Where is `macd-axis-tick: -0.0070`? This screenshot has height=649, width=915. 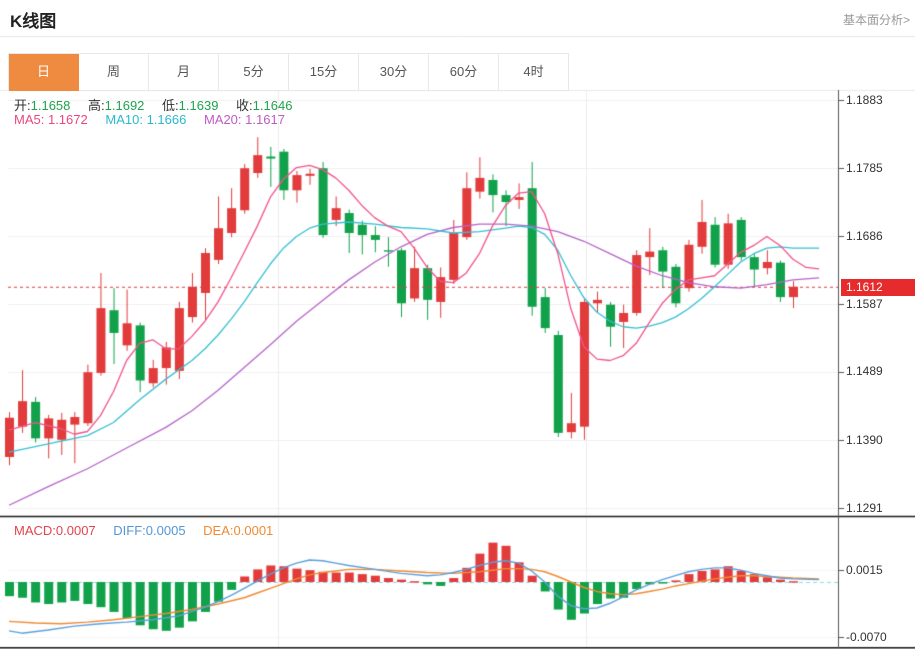
macd-axis-tick: -0.0070 is located at coordinates (866, 637).